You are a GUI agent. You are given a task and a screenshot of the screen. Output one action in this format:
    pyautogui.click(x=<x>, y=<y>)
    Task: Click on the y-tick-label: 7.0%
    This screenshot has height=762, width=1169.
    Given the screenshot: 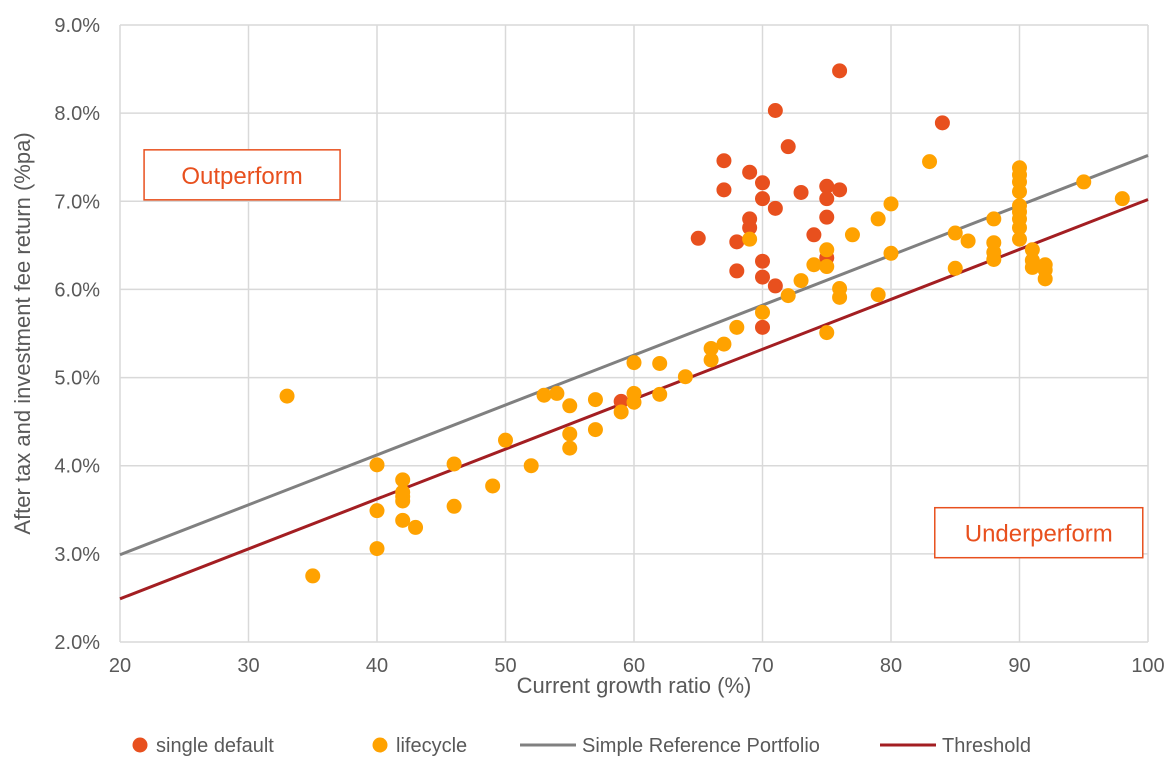 What is the action you would take?
    pyautogui.click(x=77, y=202)
    